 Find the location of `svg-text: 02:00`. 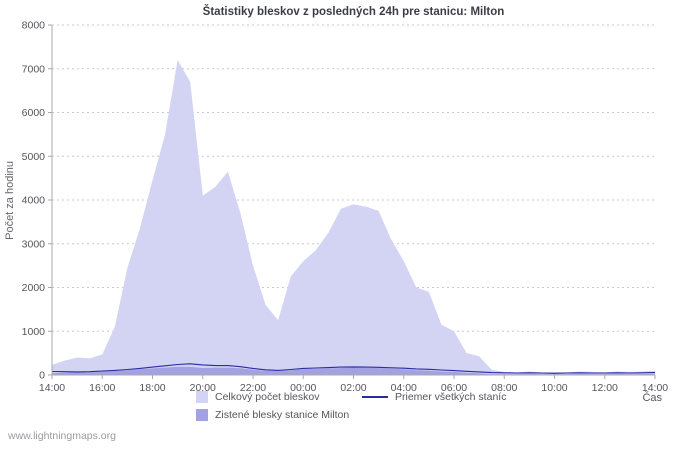

svg-text: 02:00 is located at coordinates (353, 388).